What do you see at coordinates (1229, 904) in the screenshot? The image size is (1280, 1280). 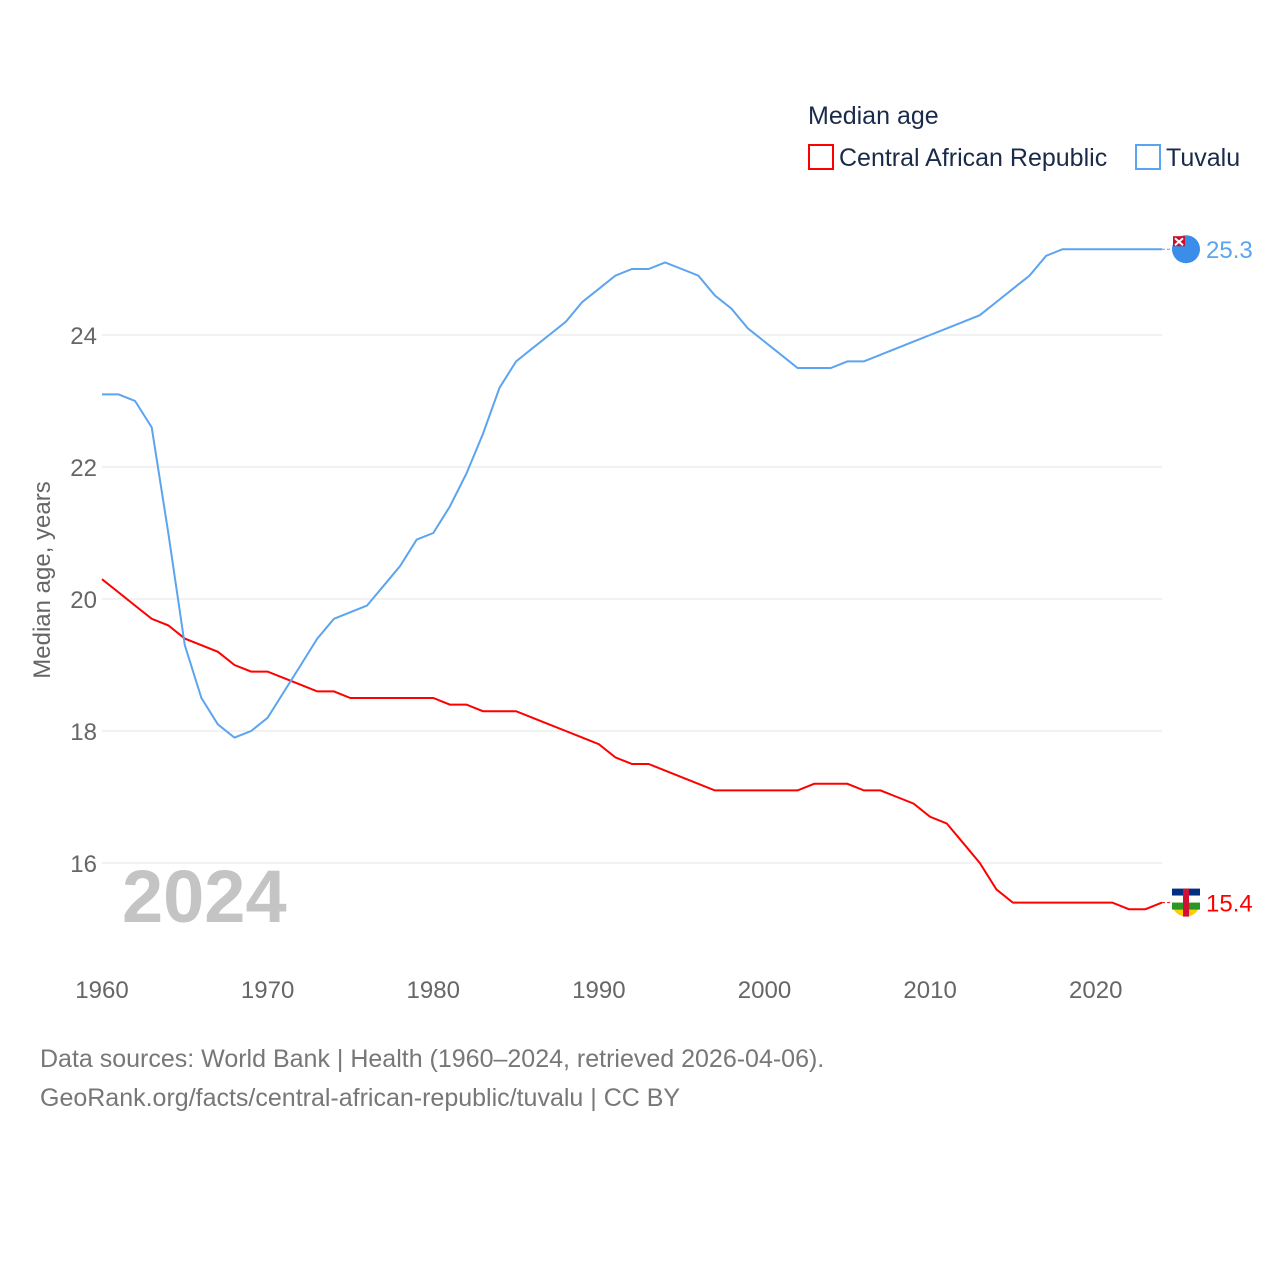 I see `end-value-label: 15.4` at bounding box center [1229, 904].